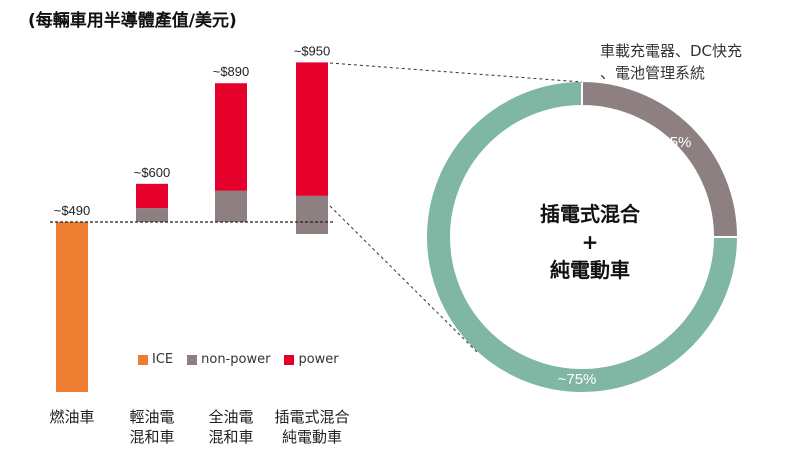 Image resolution: width=800 pixels, height=467 pixels. Describe the element at coordinates (152, 172) in the screenshot. I see `bar-total-label: ~$600` at that location.